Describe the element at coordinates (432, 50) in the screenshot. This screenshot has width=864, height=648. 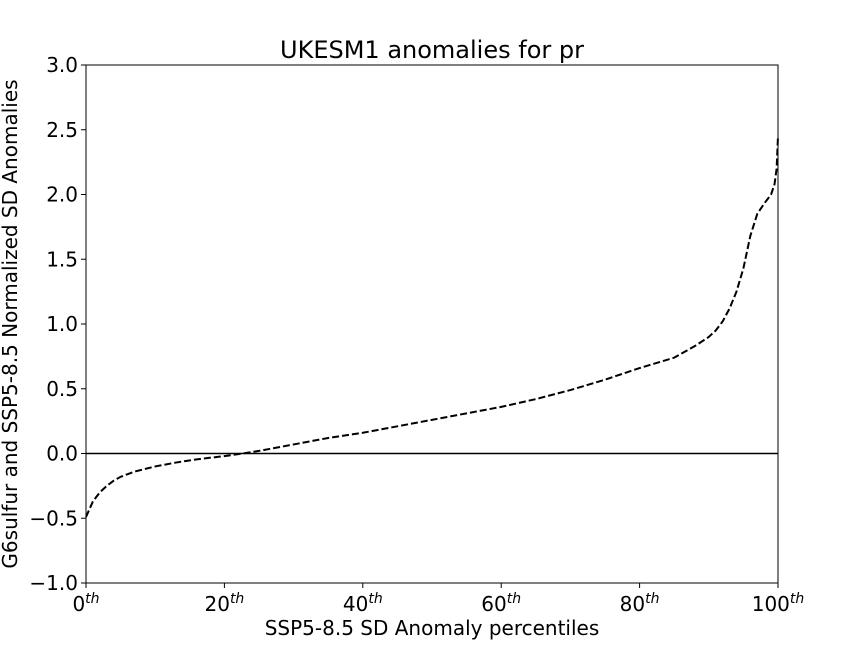
I see `chart-title: UKESM1 anomalies for pr` at that location.